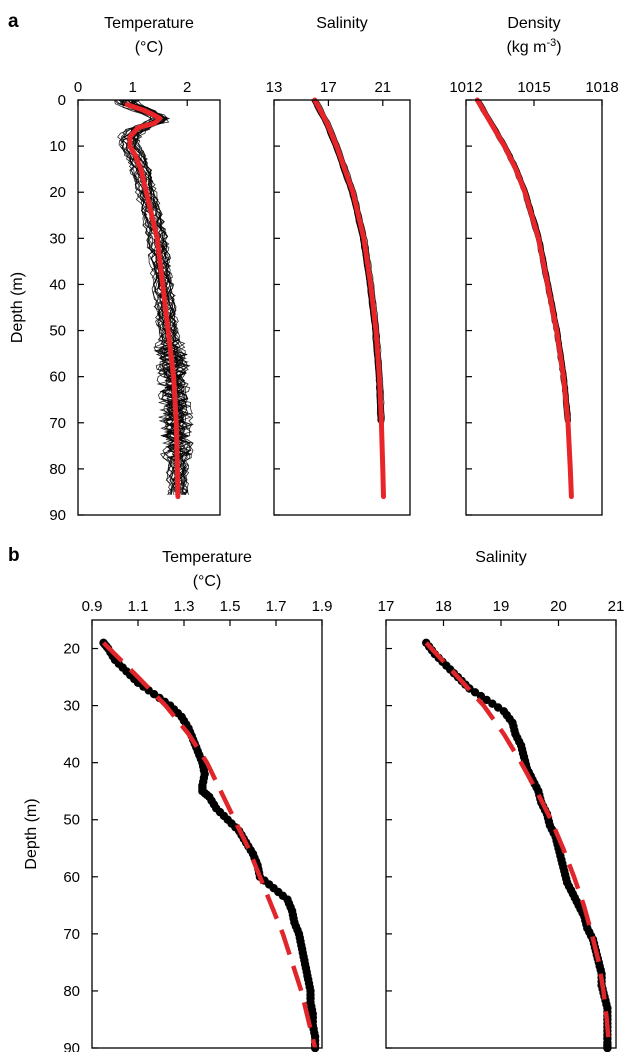 This screenshot has width=636, height=1052. Describe the element at coordinates (533, 23) in the screenshot. I see `axis-title: Density` at that location.